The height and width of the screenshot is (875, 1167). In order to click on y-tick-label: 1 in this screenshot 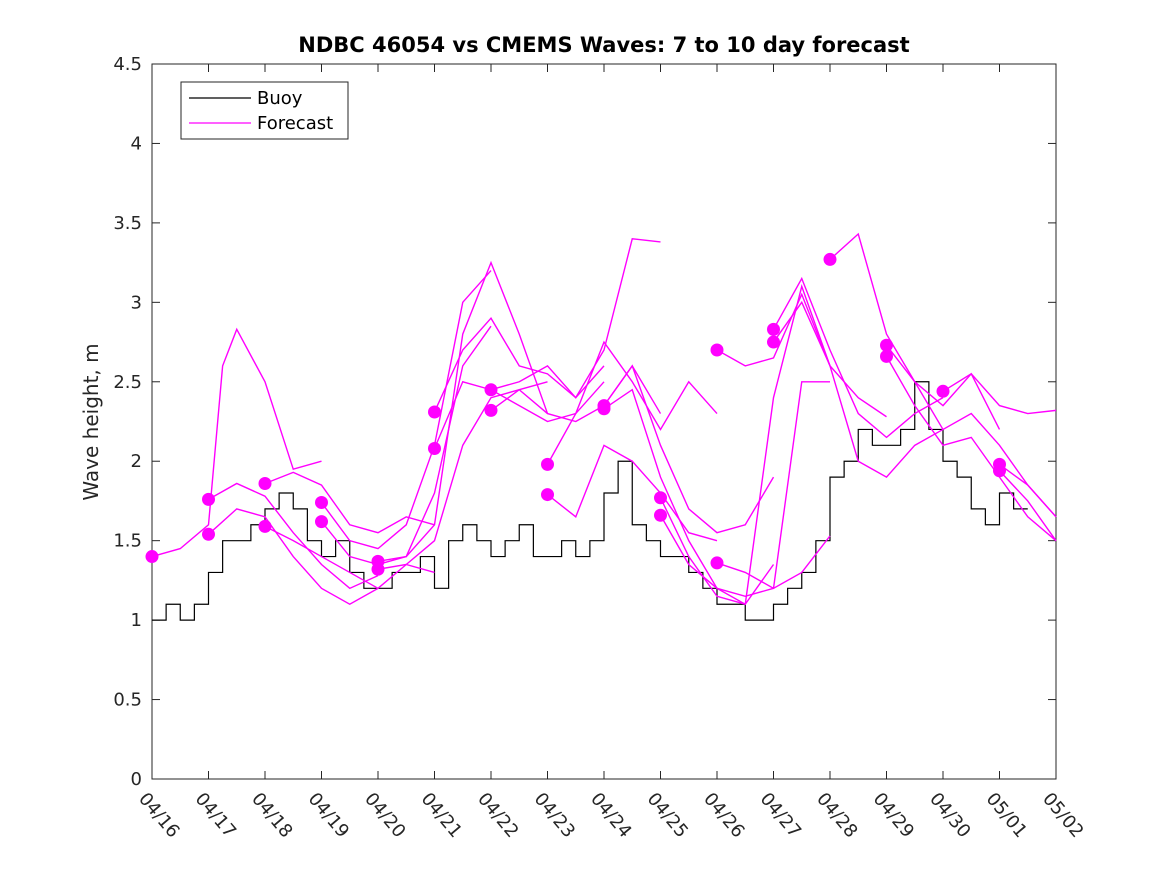, I will do `click(136, 620)`.